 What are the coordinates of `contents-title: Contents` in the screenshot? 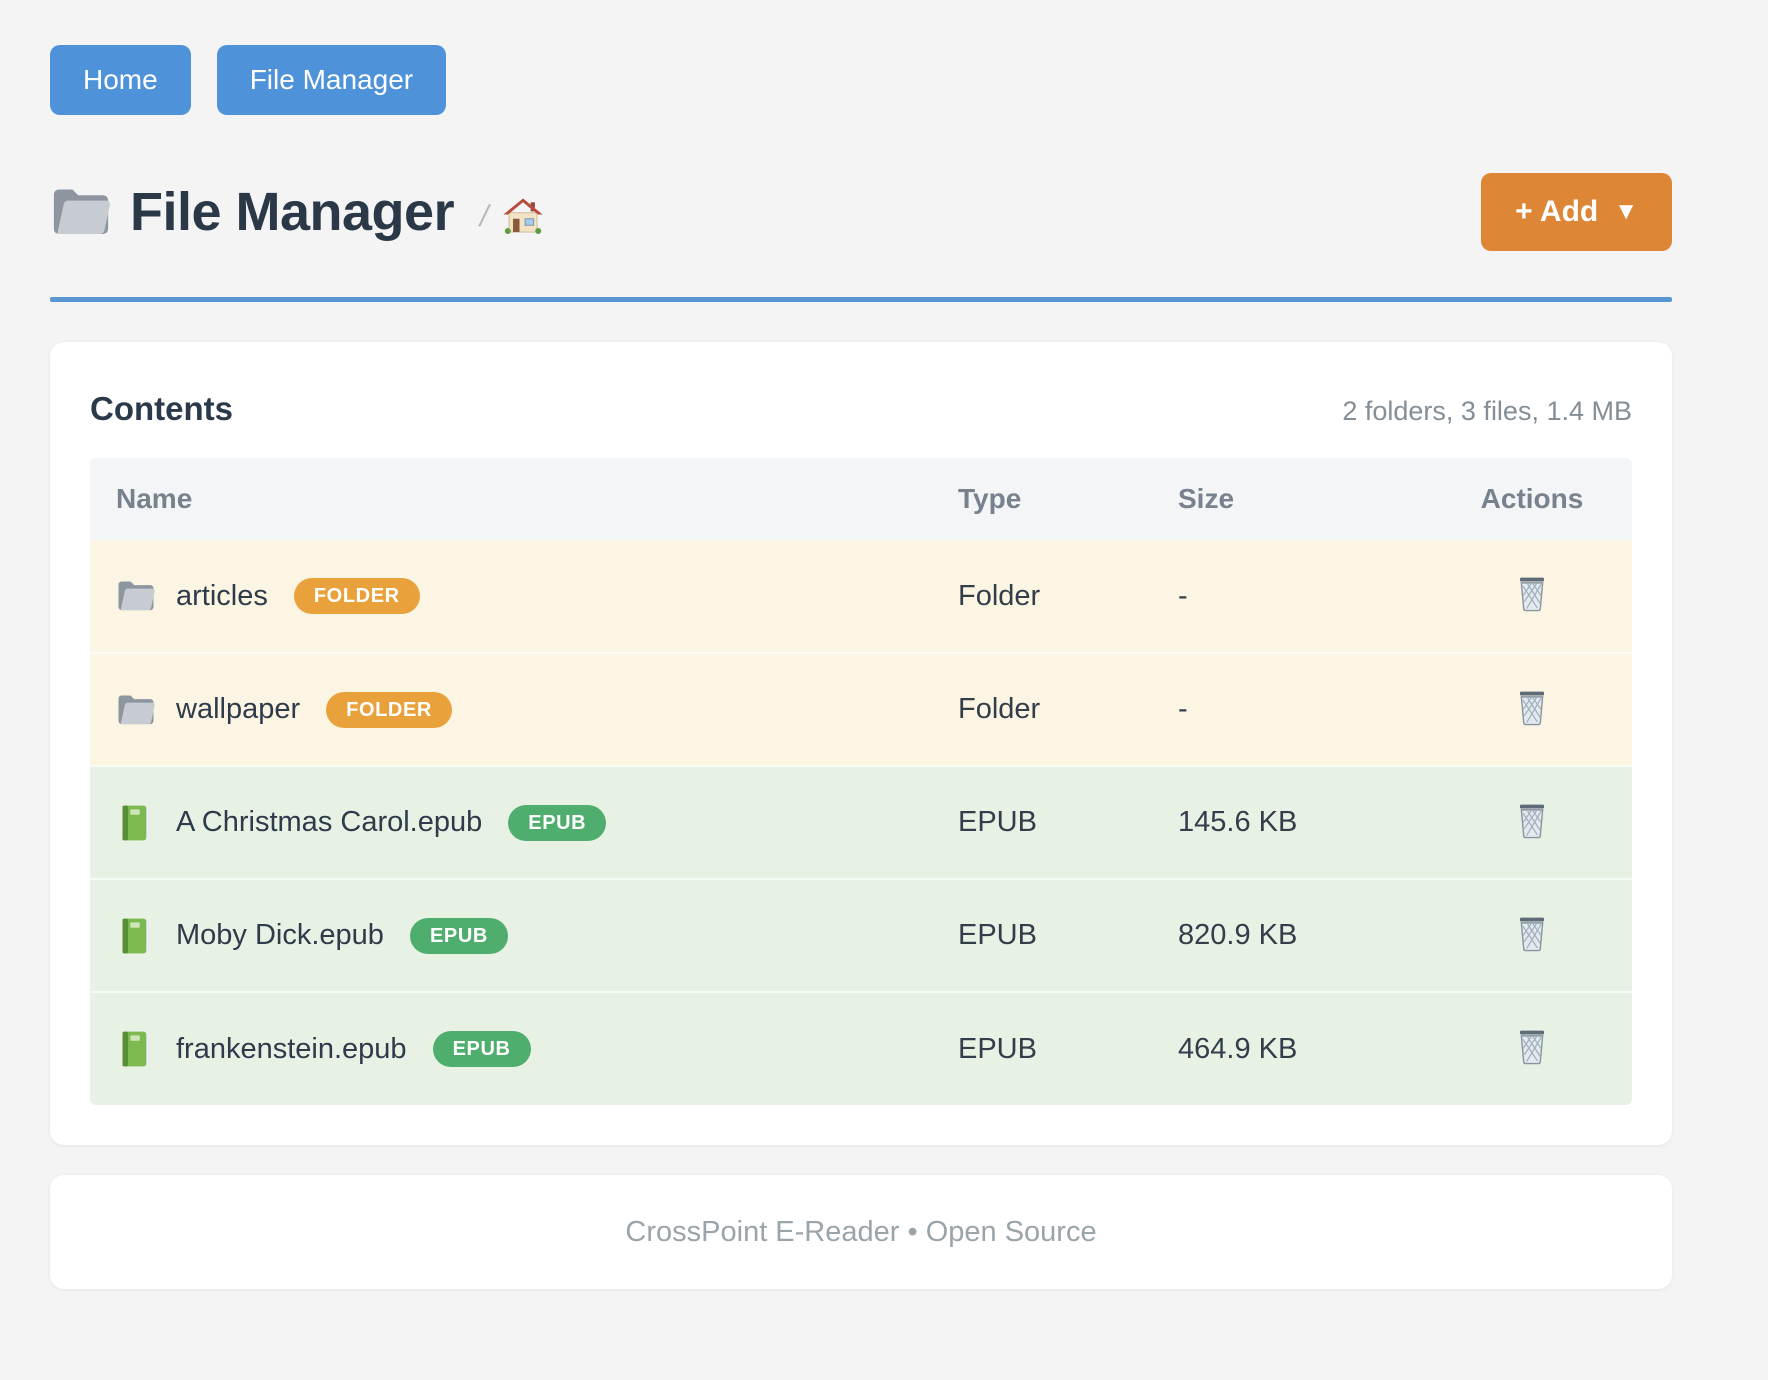 It's located at (161, 408).